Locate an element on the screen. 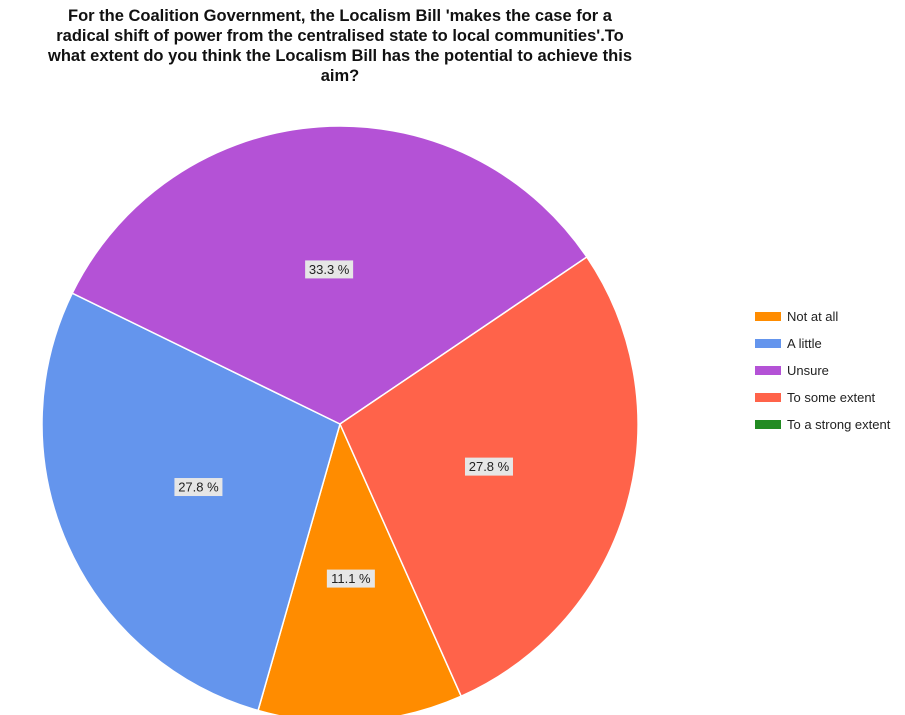  slice-label: 11.1 % is located at coordinates (351, 578).